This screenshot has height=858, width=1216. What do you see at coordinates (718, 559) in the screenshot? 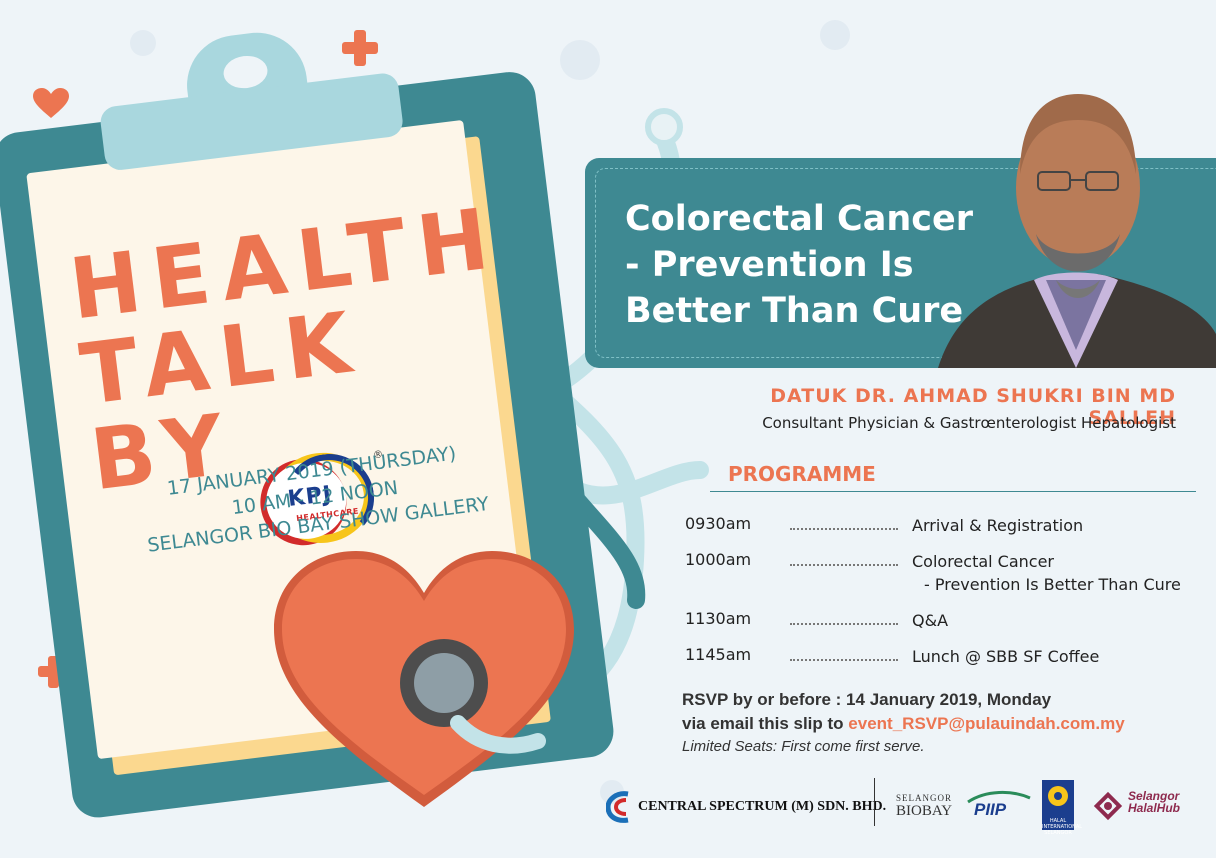
I see `programme-time: 1000am` at bounding box center [718, 559].